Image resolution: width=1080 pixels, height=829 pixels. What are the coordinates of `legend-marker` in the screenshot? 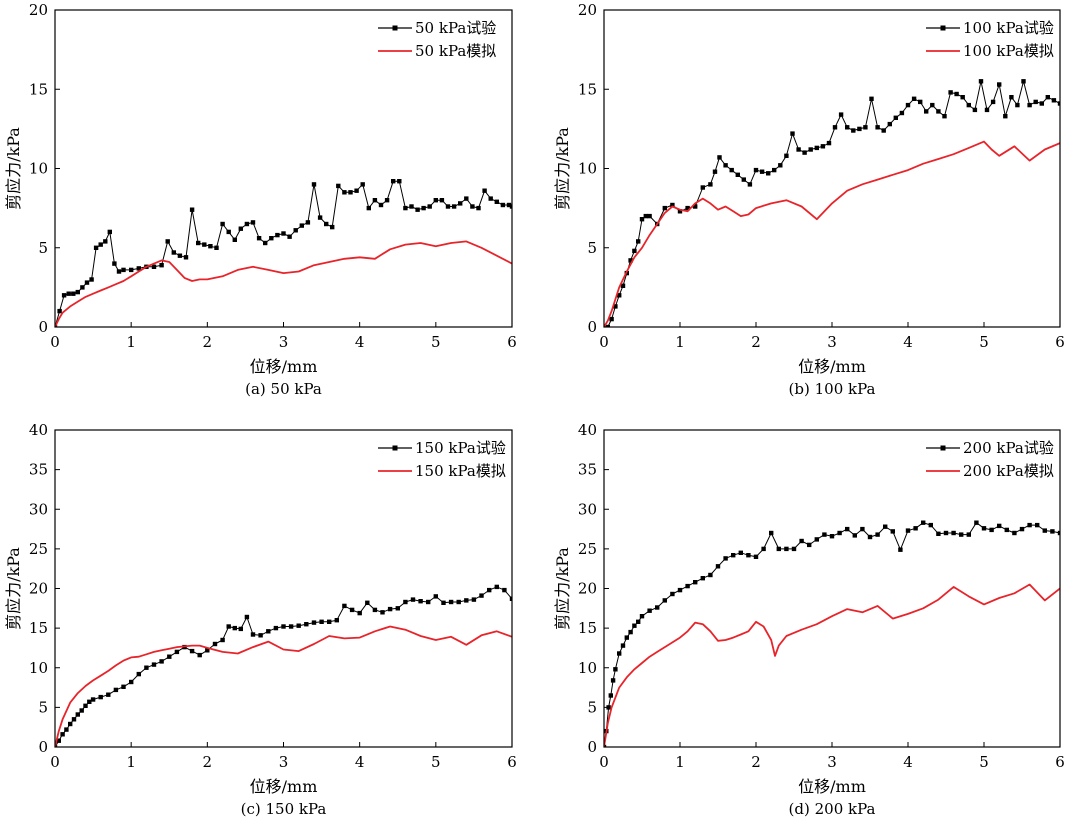 It's located at (943, 448).